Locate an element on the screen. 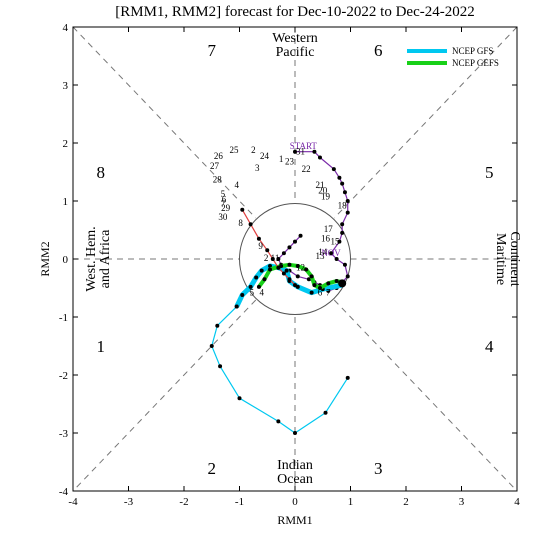 This screenshot has height=540, width=540. day-label: 11 is located at coordinates (275, 258).